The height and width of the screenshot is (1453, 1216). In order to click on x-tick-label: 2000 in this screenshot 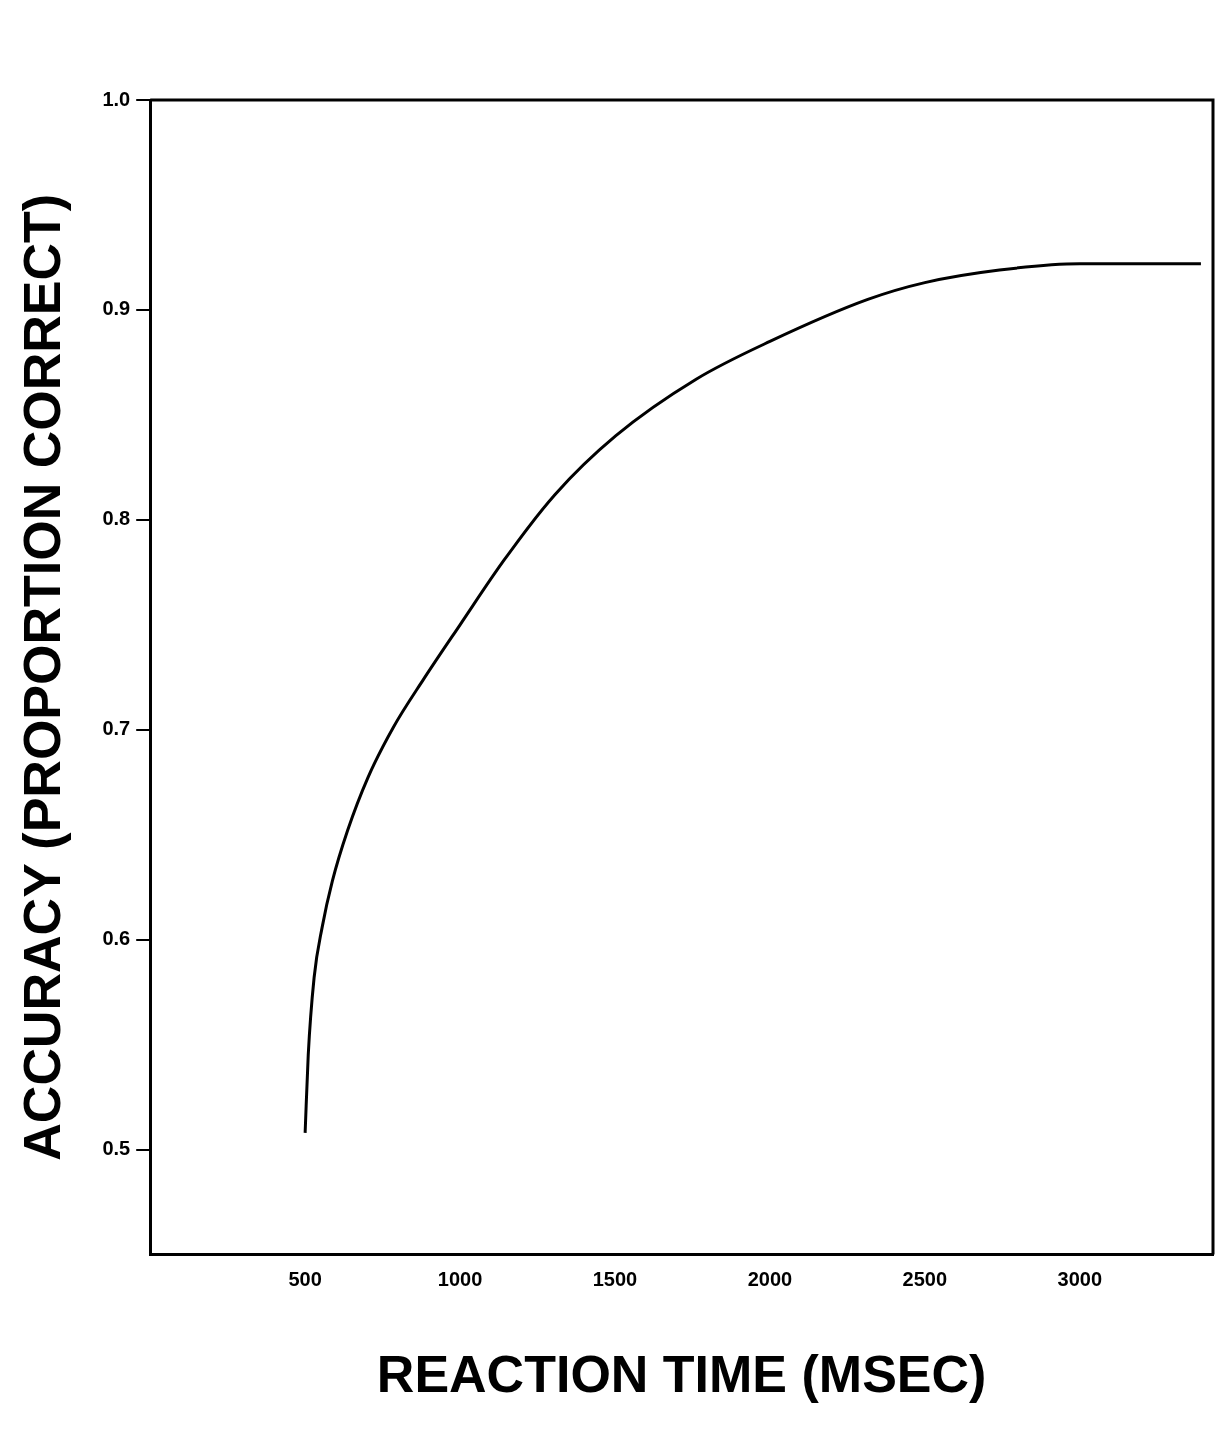, I will do `click(770, 1279)`.